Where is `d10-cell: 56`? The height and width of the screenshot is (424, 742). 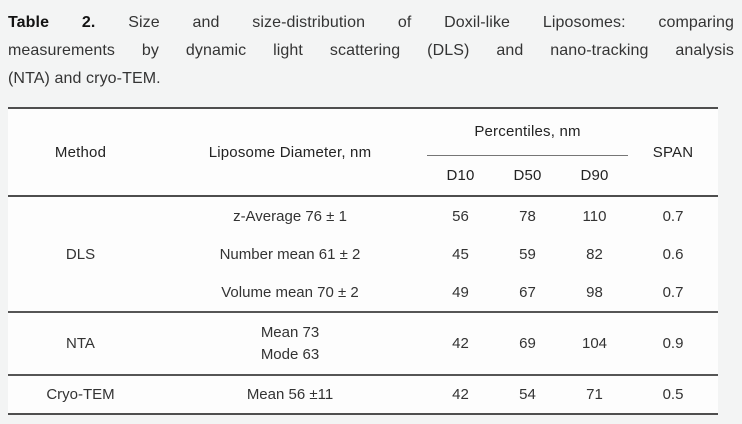
d10-cell: 56 is located at coordinates (460, 215).